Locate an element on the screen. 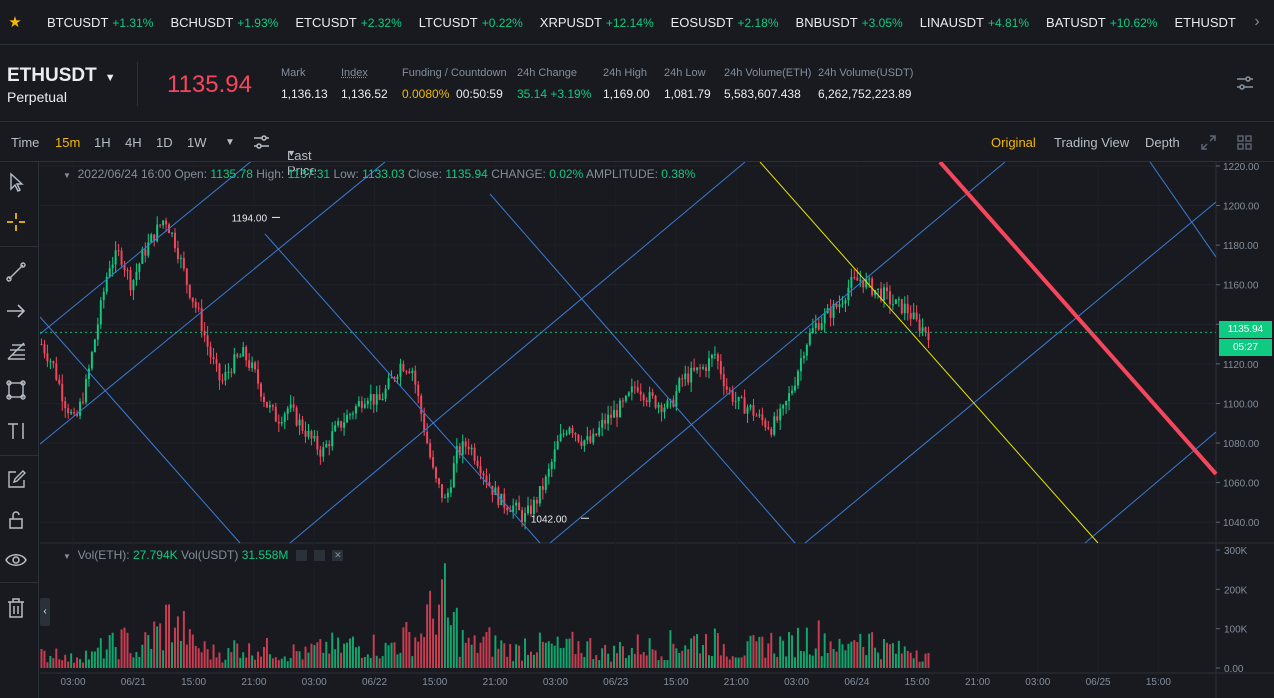  ticker-item: BCHUSDT +1.93% is located at coordinates (224, 22).